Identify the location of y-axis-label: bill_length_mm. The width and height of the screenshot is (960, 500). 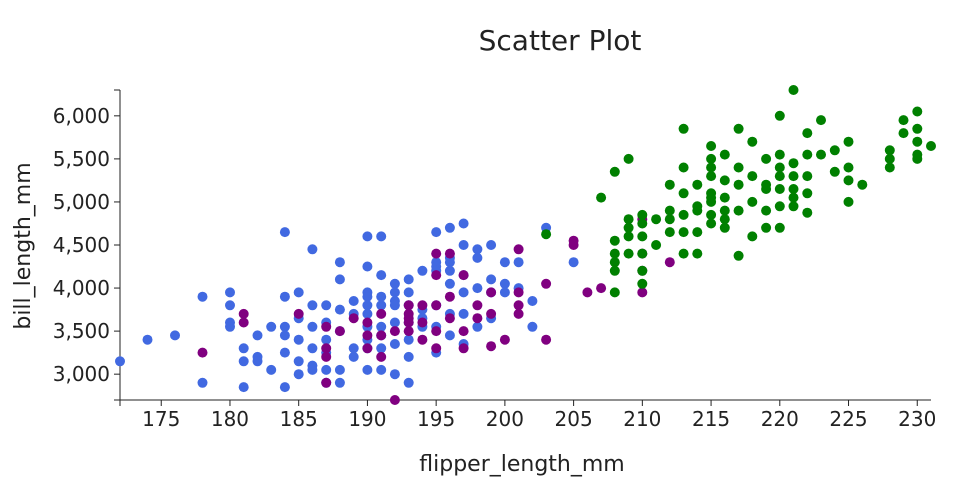
(23, 245).